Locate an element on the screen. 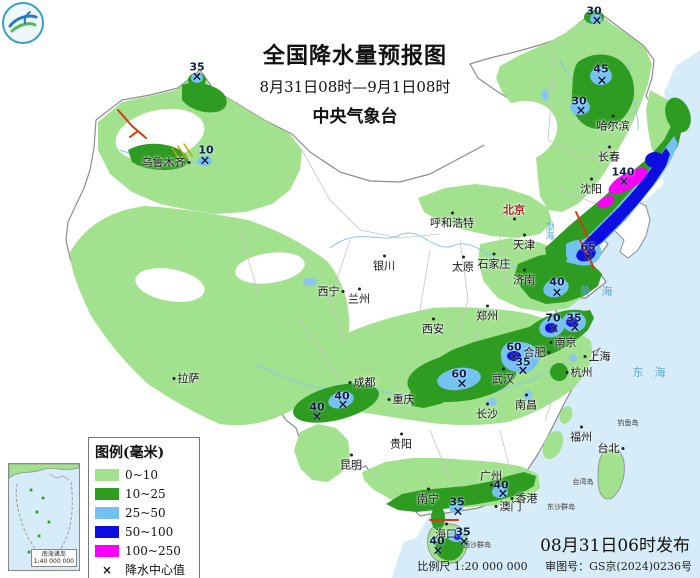 This screenshot has width=700, height=578. legend-range-label: 100~250 is located at coordinates (153, 550).